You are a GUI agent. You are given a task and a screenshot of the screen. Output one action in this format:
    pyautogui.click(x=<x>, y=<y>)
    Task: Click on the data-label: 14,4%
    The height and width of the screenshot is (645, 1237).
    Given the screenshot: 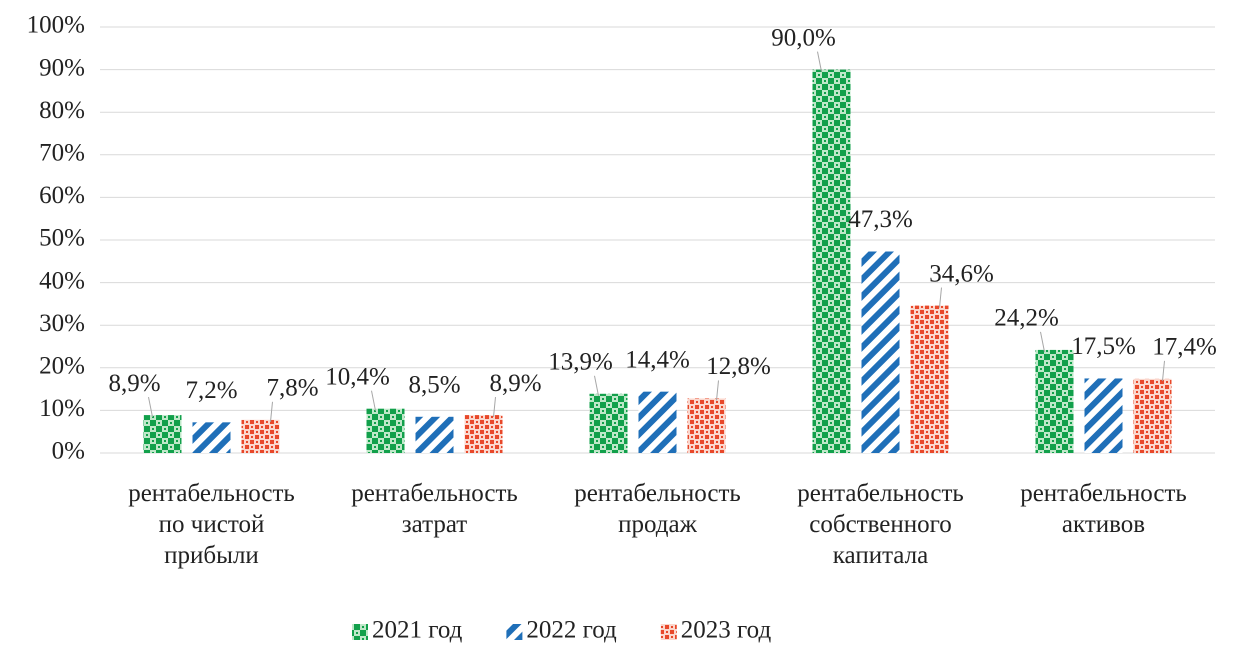 What is the action you would take?
    pyautogui.click(x=657, y=359)
    